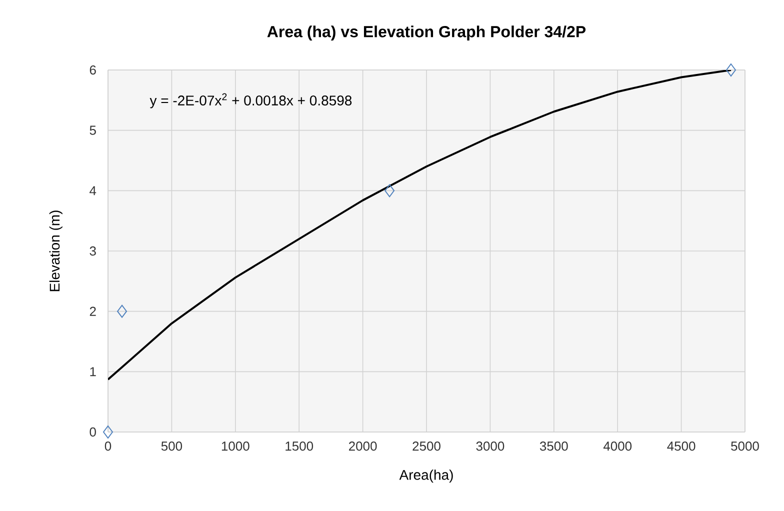 The image size is (784, 511). I want to click on y-tick-label: 5, so click(93, 130).